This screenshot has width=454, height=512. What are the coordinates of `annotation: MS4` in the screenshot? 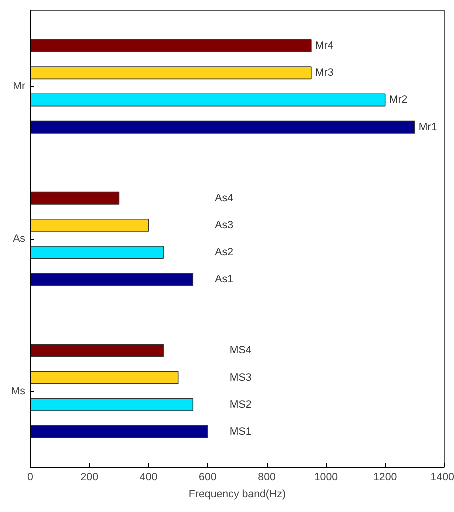 It's located at (241, 350).